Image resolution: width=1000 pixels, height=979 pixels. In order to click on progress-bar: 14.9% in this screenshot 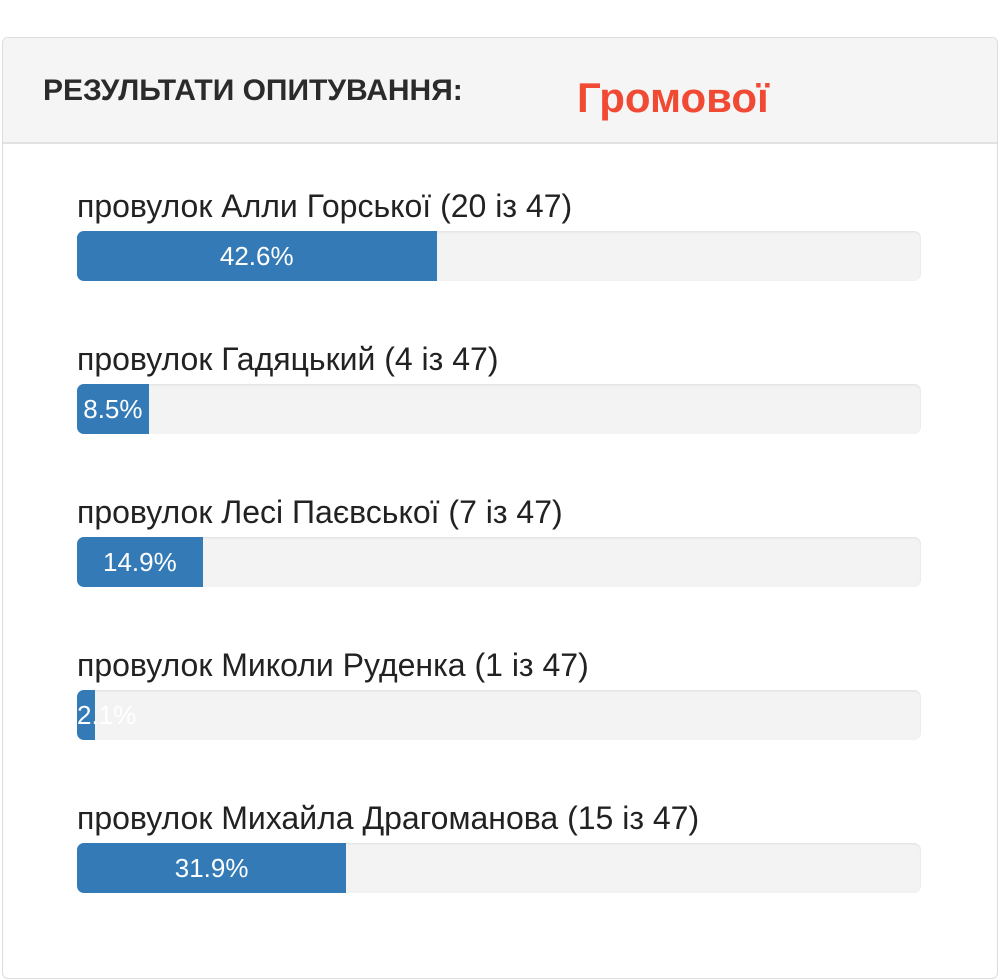, I will do `click(499, 562)`.